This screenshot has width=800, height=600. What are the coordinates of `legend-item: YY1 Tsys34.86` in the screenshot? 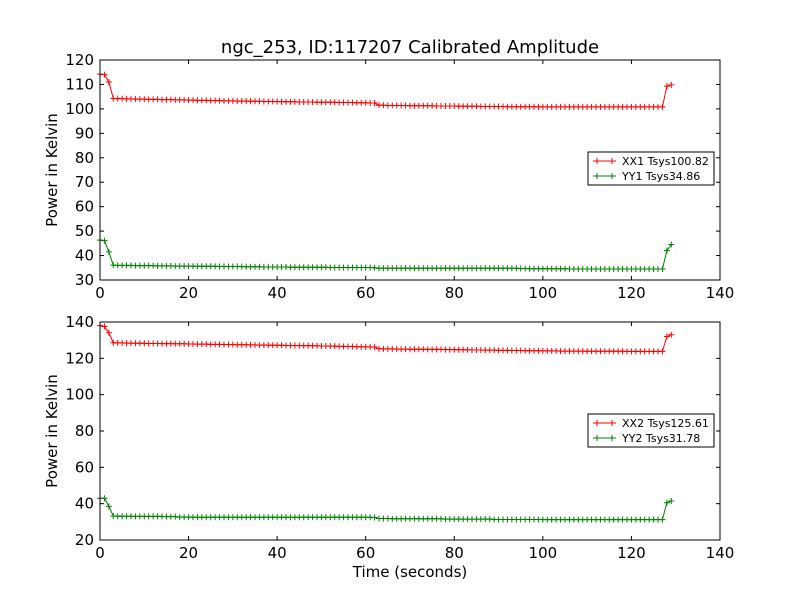 It's located at (646, 176).